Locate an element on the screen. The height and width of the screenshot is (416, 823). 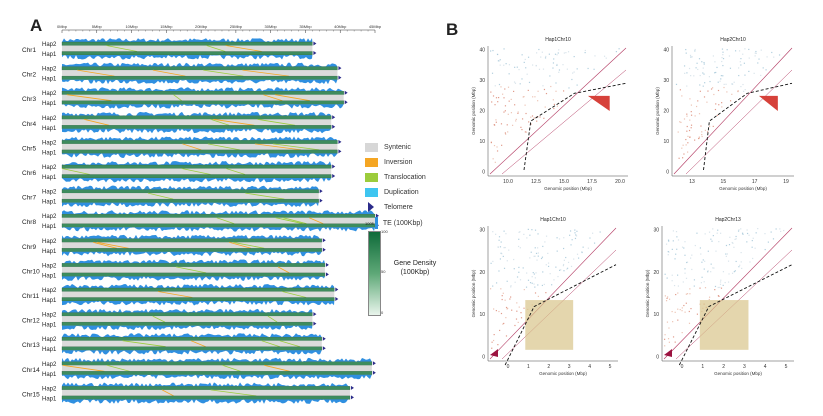
chromosome-pair-chr7: Chr7 Hap2 Hap1 is located at coordinates (172, 196).